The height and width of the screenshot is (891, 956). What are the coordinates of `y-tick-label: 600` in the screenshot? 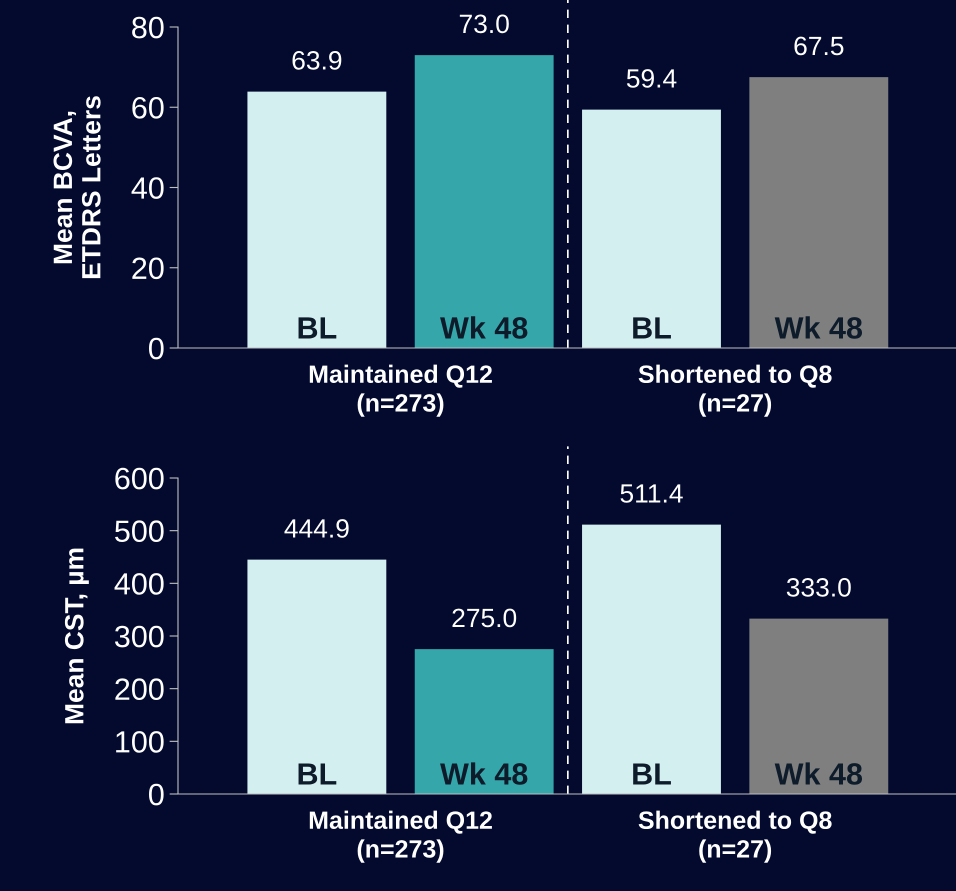 It's located at (139, 479).